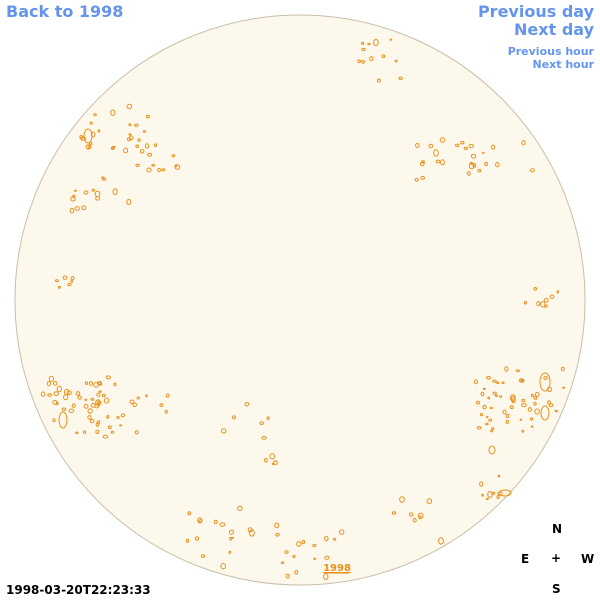  I want to click on previous-day-link: Previous day, so click(535, 11).